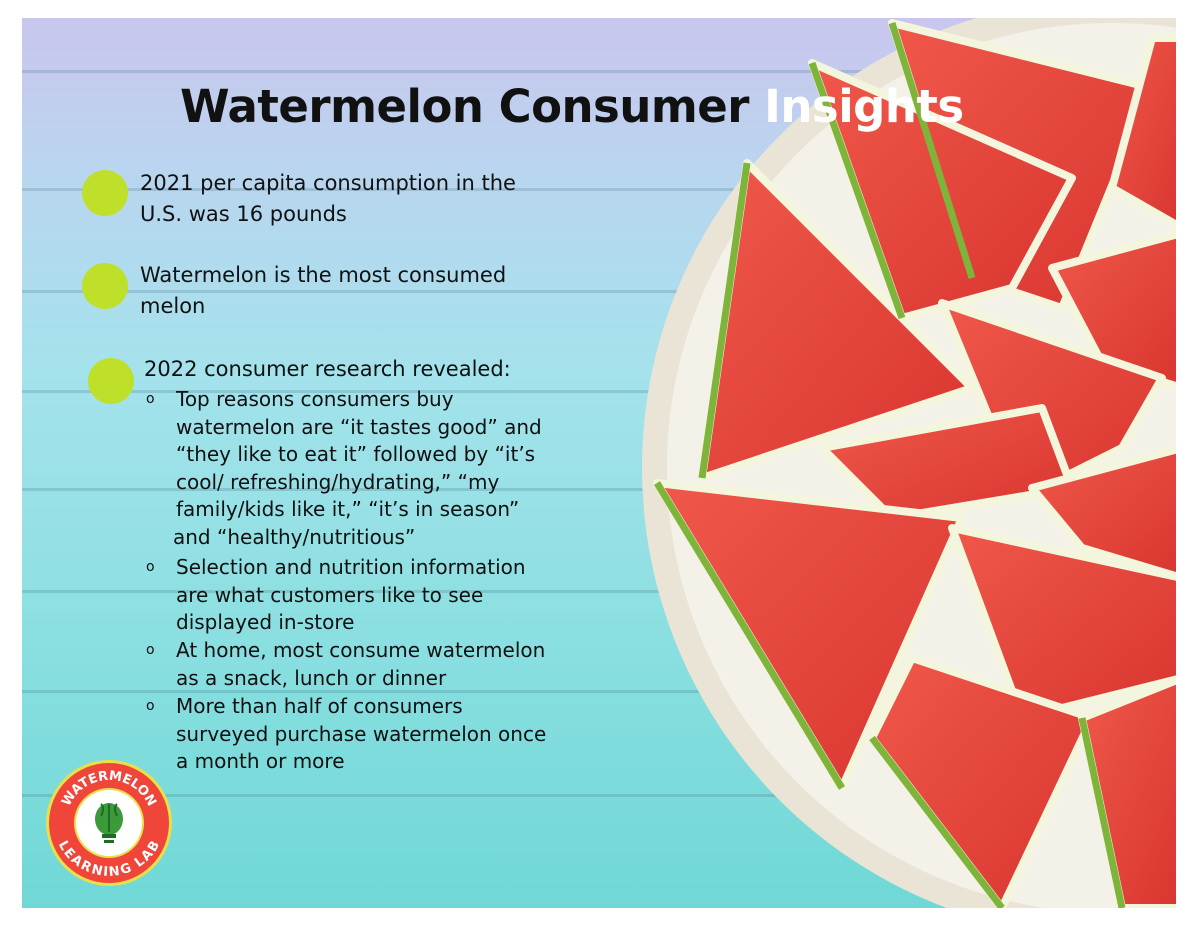  I want to click on title-main: Watermelon Consumer, so click(472, 106).